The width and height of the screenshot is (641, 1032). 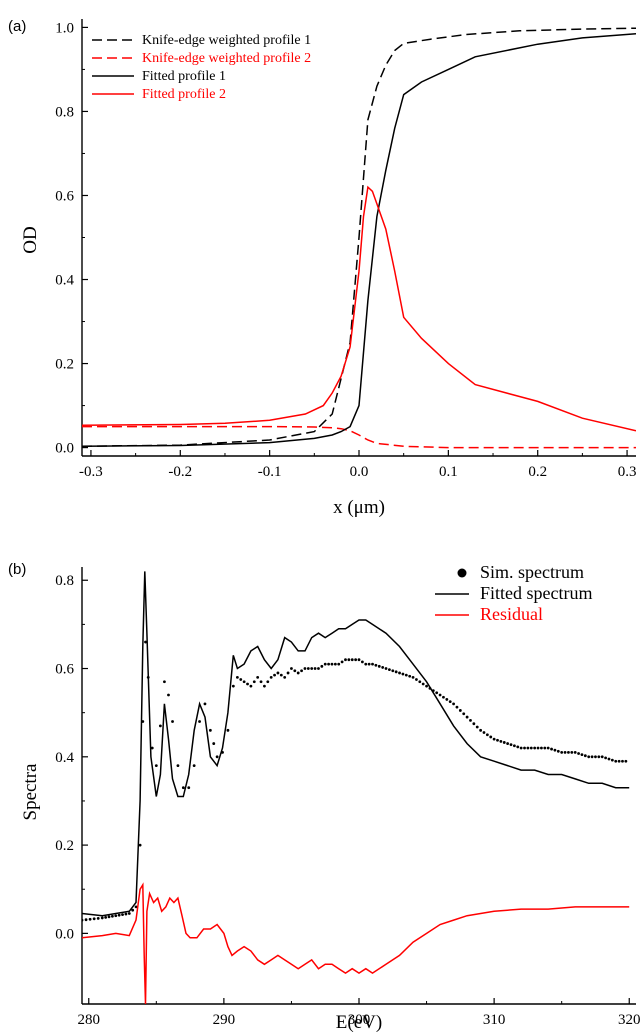 What do you see at coordinates (64, 112) in the screenshot?
I see `y-tick-label: 0.8` at bounding box center [64, 112].